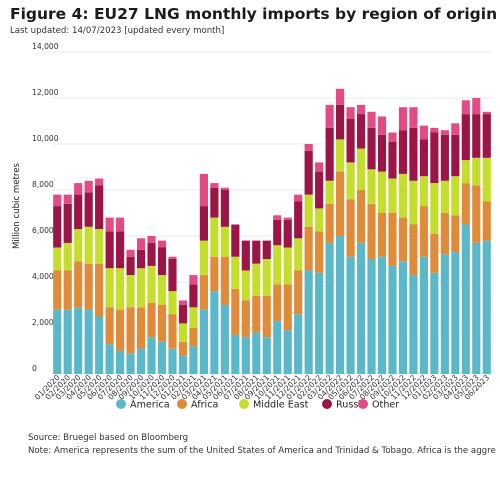 The image size is (500, 486). What do you see at coordinates (45, 92) in the screenshot?
I see `y-tick-label: 12,000` at bounding box center [45, 92].